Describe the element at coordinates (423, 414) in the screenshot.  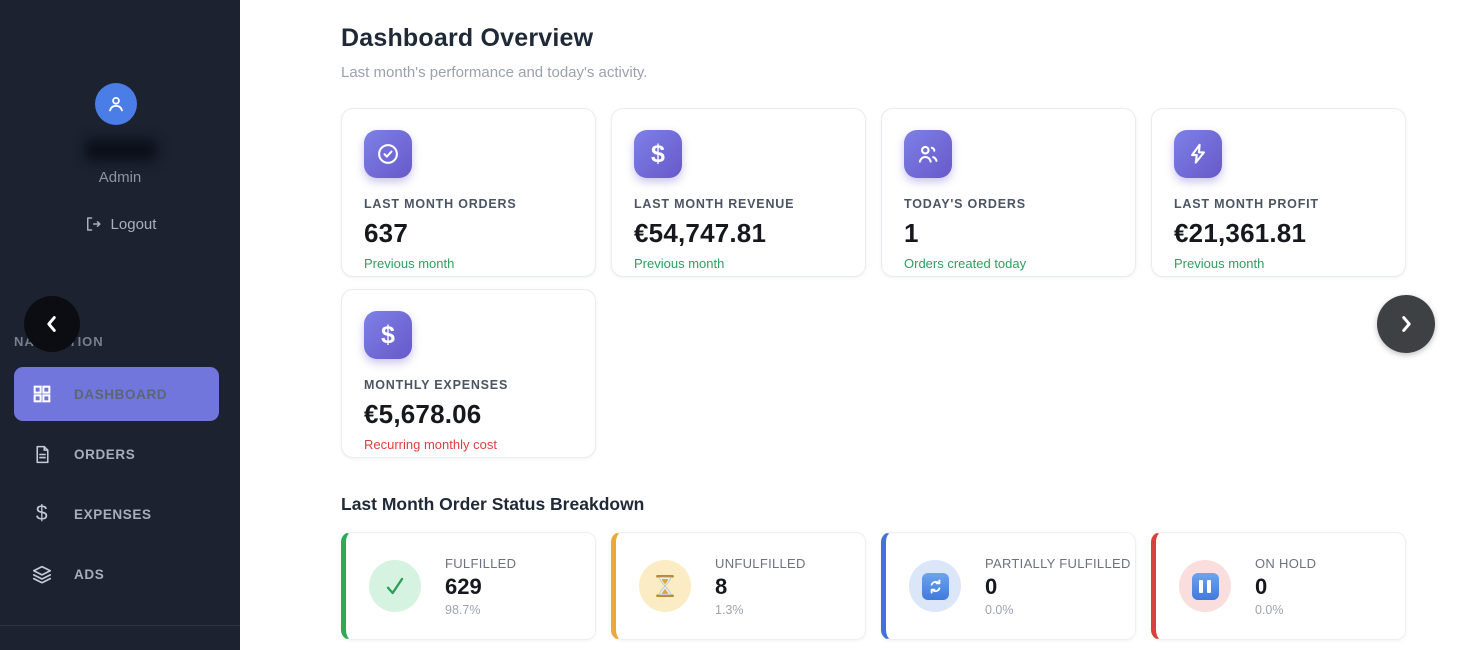
I see `stat-value: €5,678.06` at that location.